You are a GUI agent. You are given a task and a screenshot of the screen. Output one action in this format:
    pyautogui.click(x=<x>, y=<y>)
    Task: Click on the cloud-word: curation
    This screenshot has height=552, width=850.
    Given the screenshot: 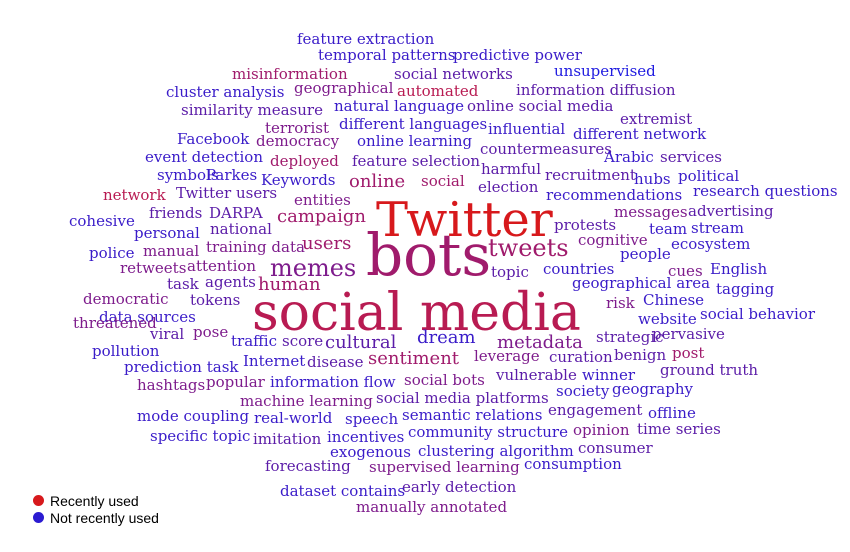 What is the action you would take?
    pyautogui.click(x=581, y=357)
    